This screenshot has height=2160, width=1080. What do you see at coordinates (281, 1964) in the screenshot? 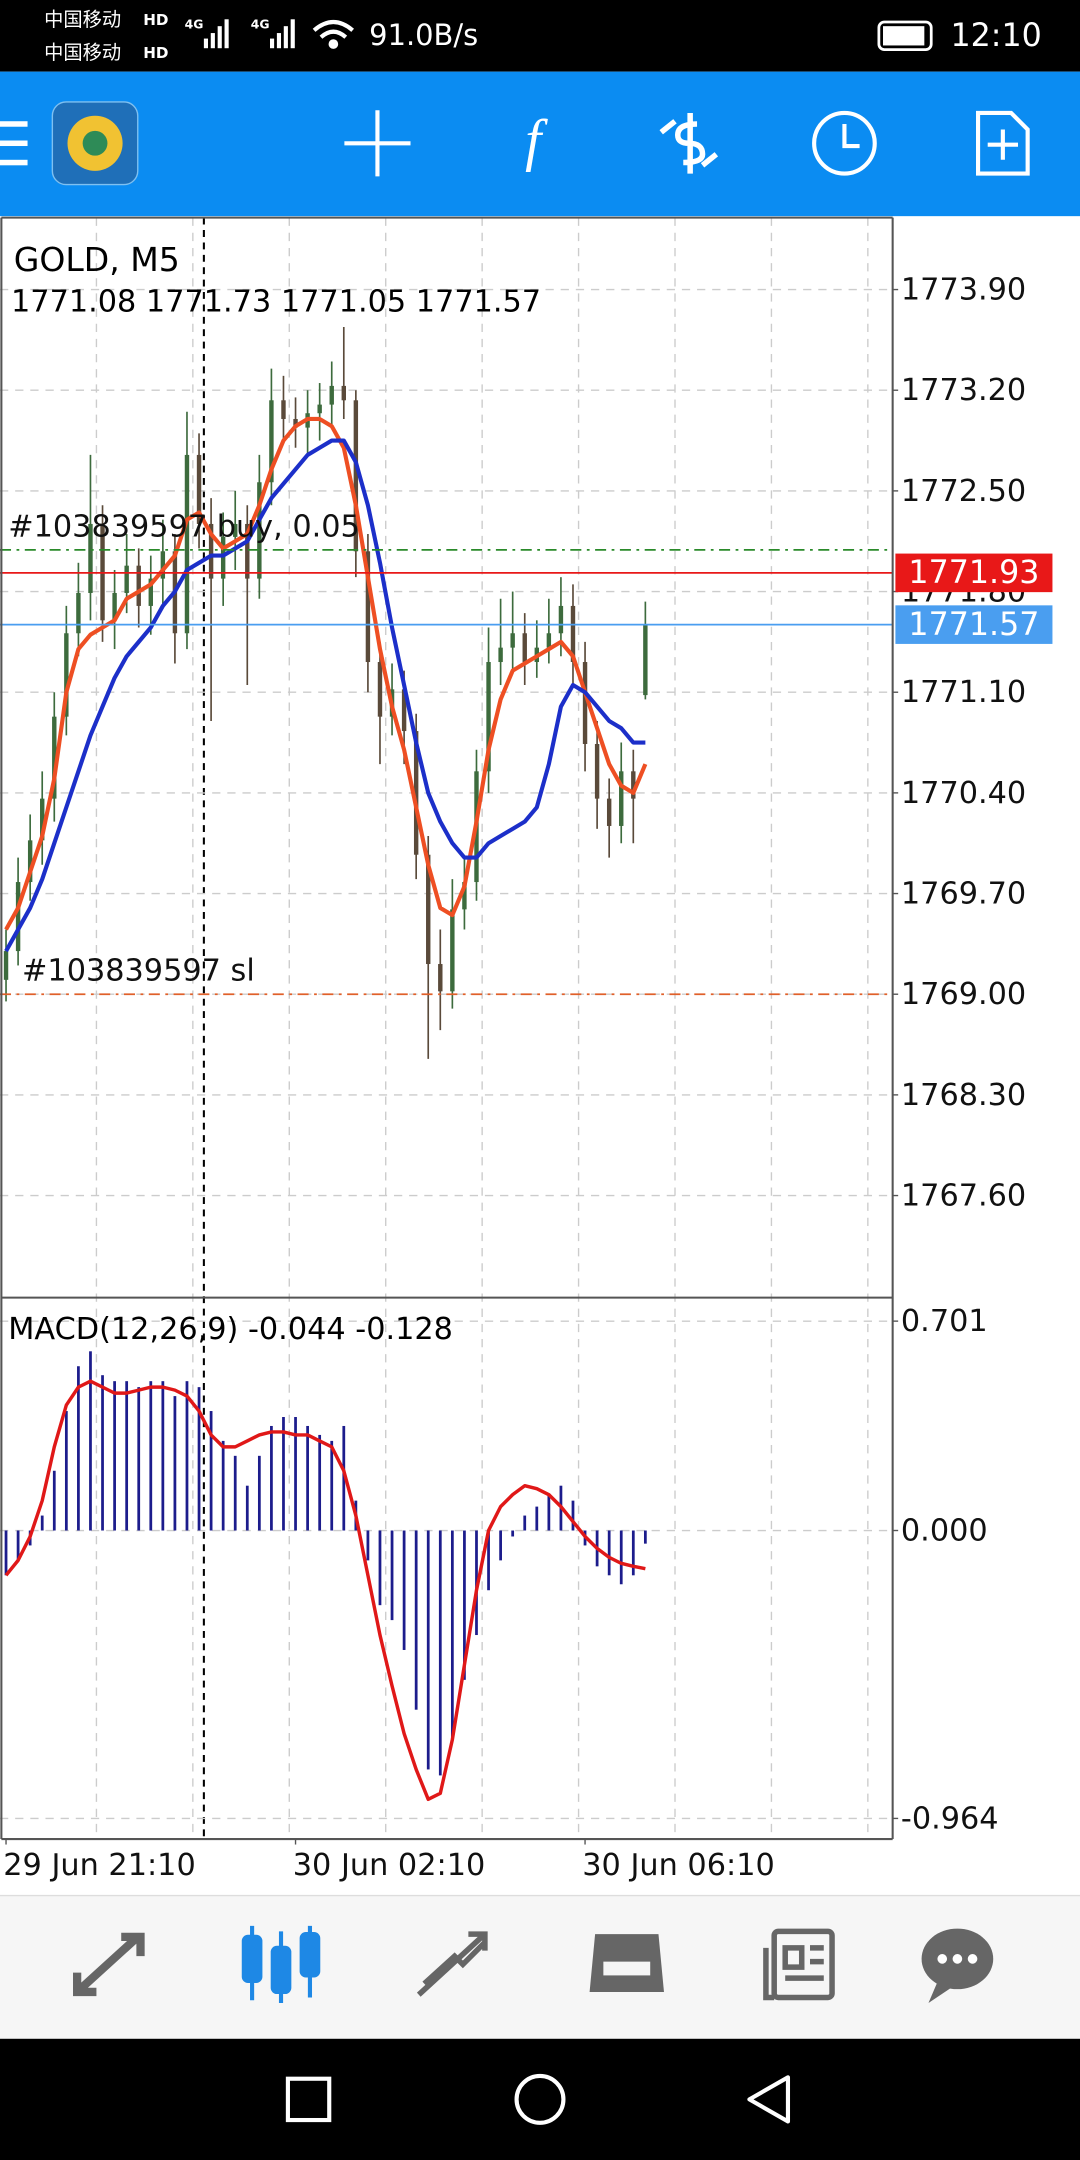
I see `chart-tab` at bounding box center [281, 1964].